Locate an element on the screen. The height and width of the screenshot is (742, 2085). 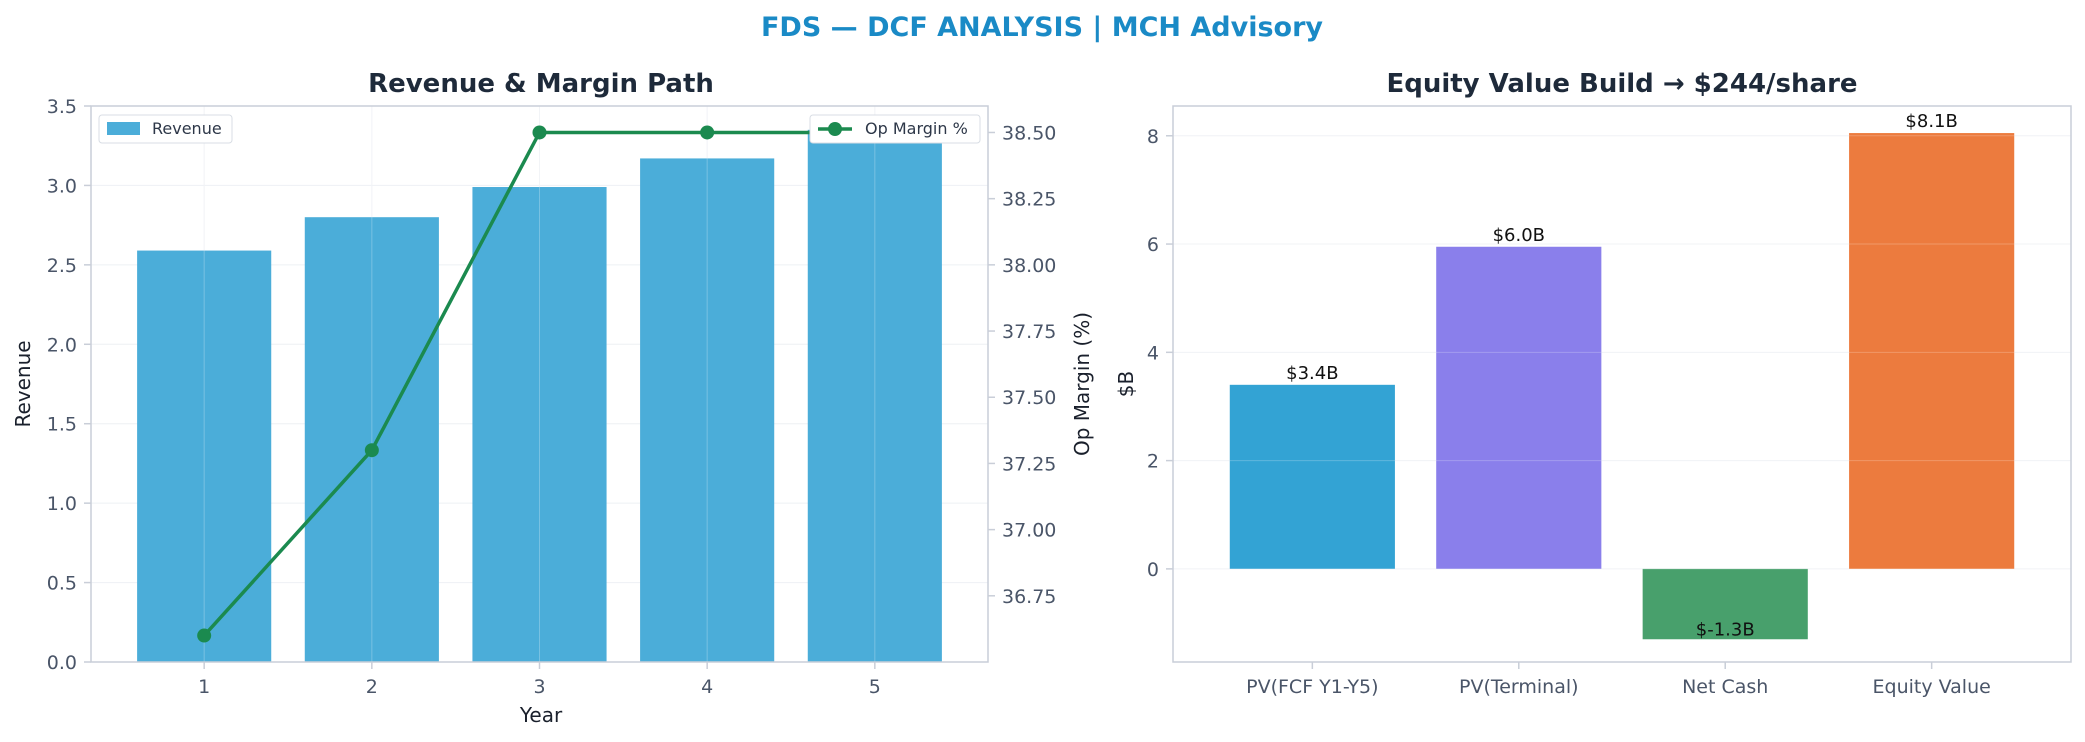
xtick-label: 4 is located at coordinates (707, 687).